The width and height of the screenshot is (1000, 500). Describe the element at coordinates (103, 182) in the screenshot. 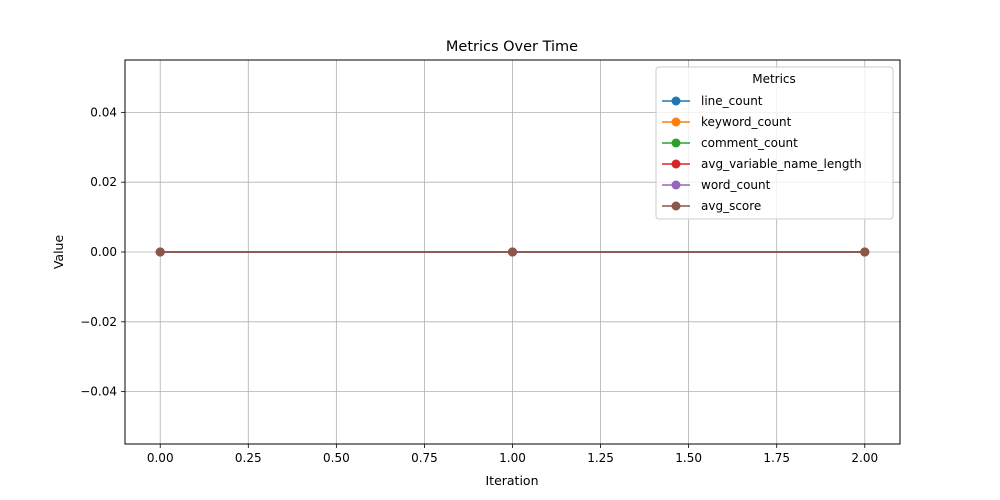

I see `y-tick-label: 0.02` at that location.